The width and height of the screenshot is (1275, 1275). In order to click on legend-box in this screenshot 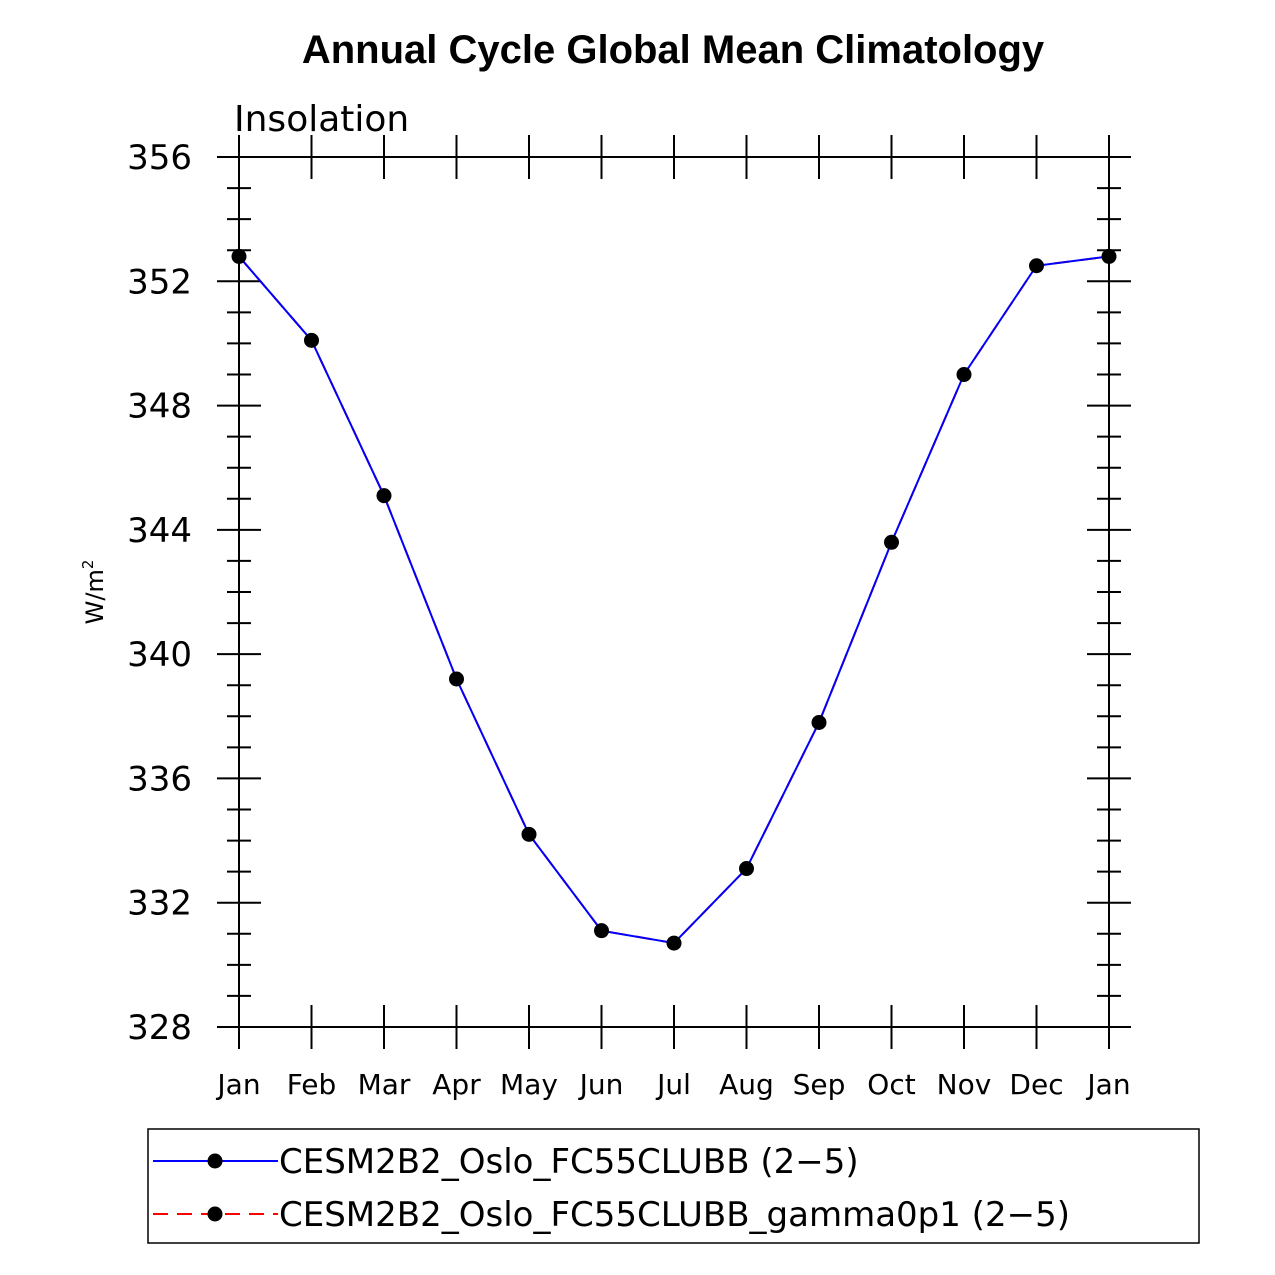, I will do `click(673, 1186)`.